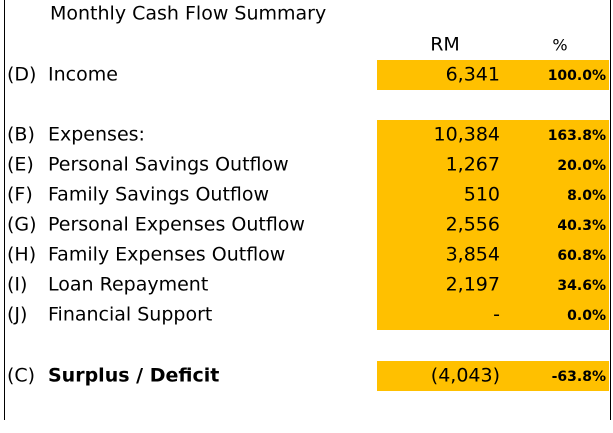  What do you see at coordinates (188, 14) in the screenshot?
I see `title: Monthly Cash Flow Summary` at bounding box center [188, 14].